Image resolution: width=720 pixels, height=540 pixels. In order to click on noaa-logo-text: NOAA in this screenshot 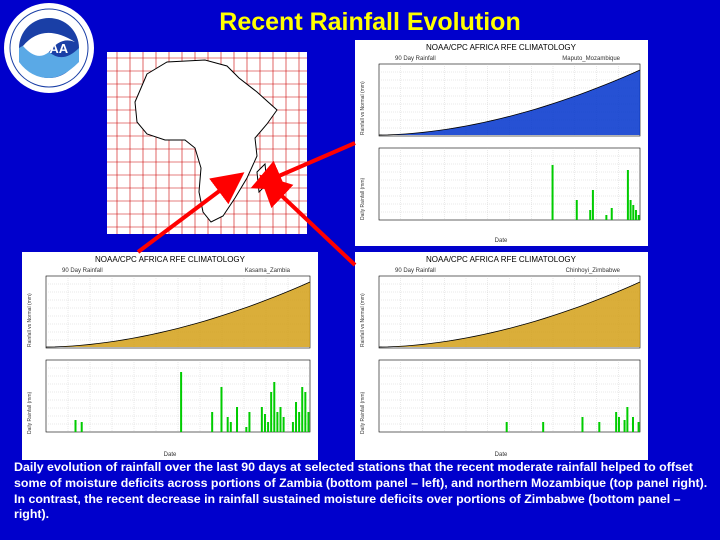, I will do `click(49, 48)`.